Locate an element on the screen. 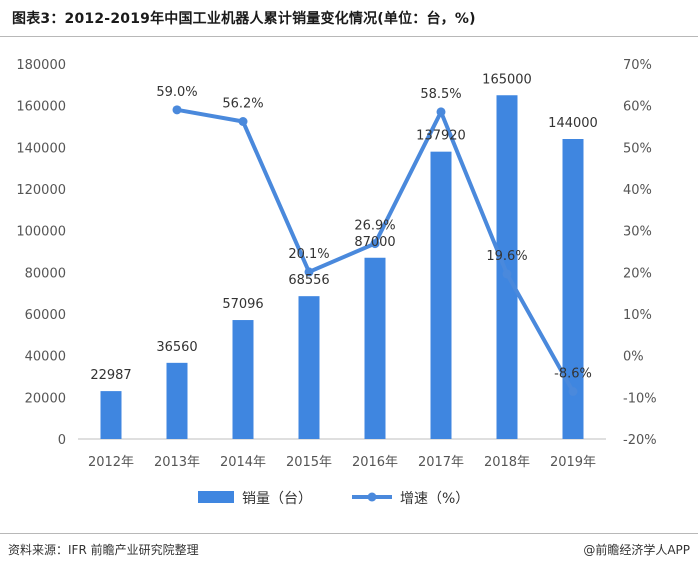  legend-swatch-bar is located at coordinates (216, 497).